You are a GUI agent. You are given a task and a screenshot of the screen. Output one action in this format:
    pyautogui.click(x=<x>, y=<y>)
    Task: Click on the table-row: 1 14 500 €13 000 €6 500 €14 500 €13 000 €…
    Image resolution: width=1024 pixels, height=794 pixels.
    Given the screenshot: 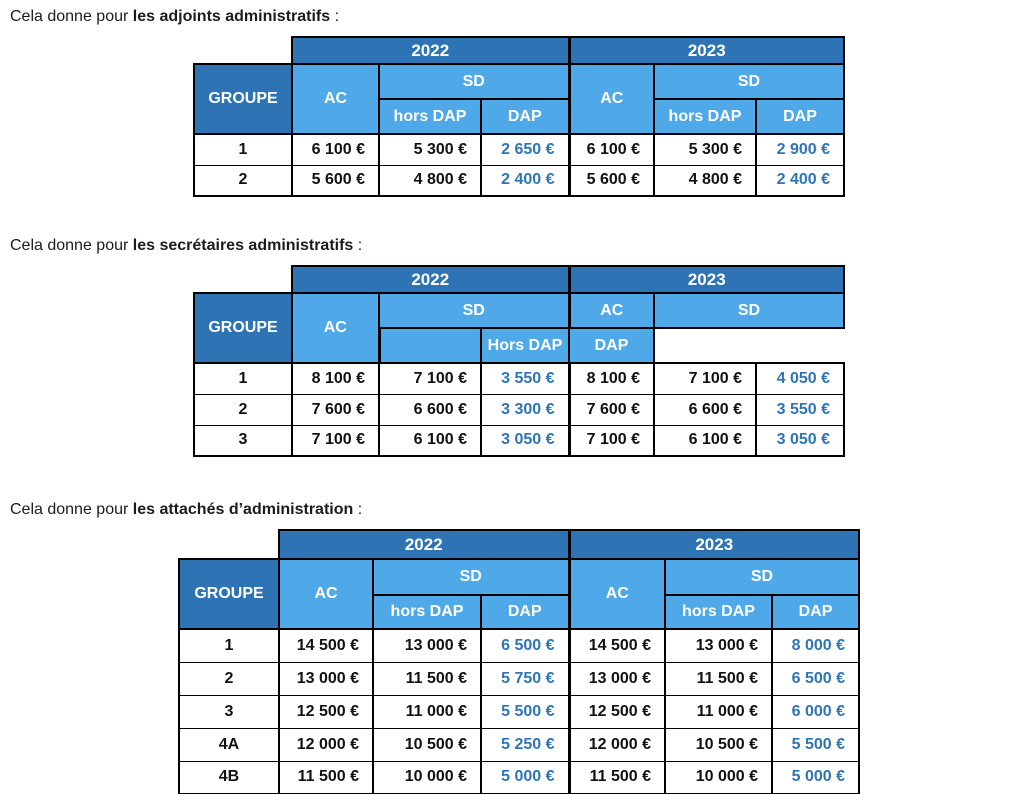 What is the action you would take?
    pyautogui.click(x=519, y=645)
    